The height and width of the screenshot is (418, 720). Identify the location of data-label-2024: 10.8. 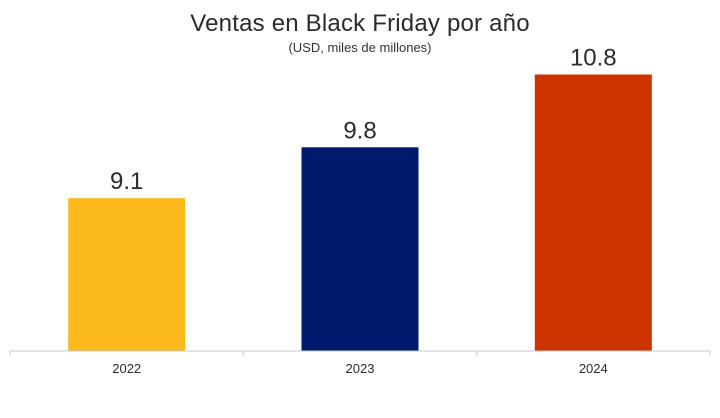
(593, 58).